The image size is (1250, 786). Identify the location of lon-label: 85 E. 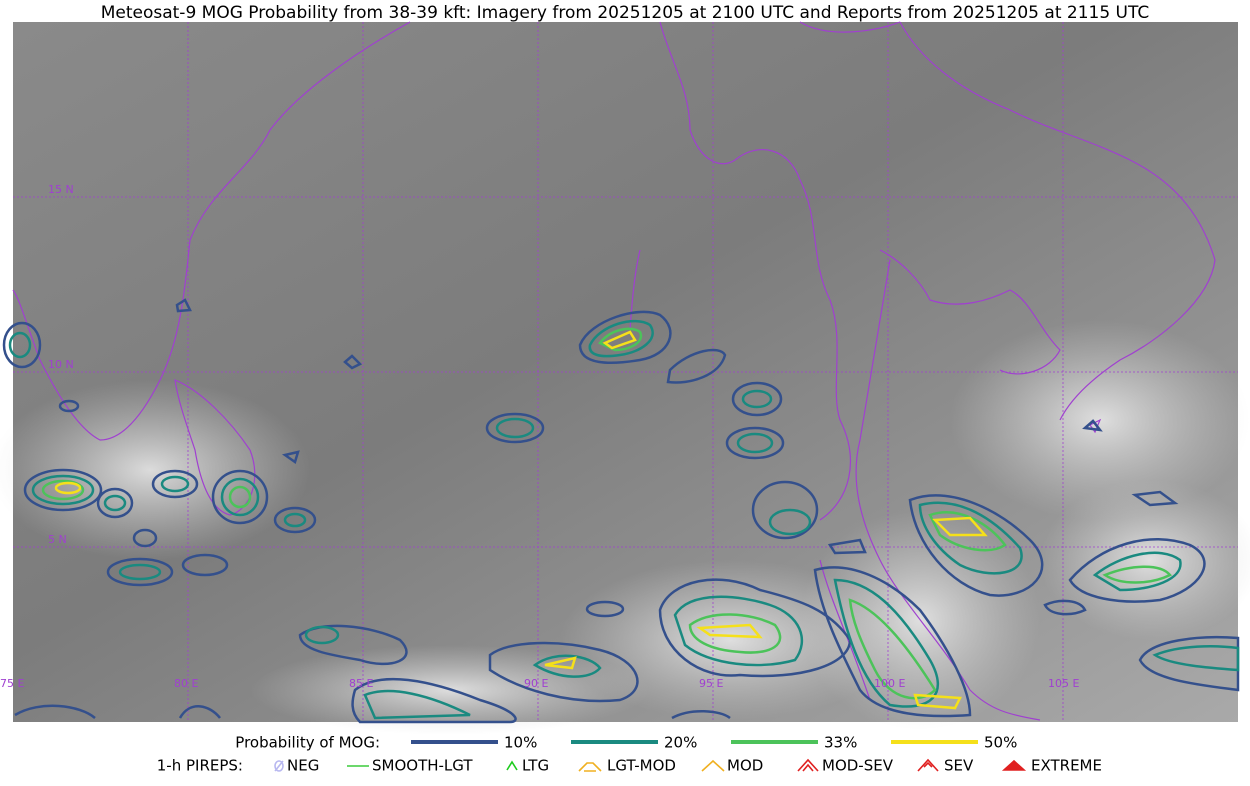
(361, 683).